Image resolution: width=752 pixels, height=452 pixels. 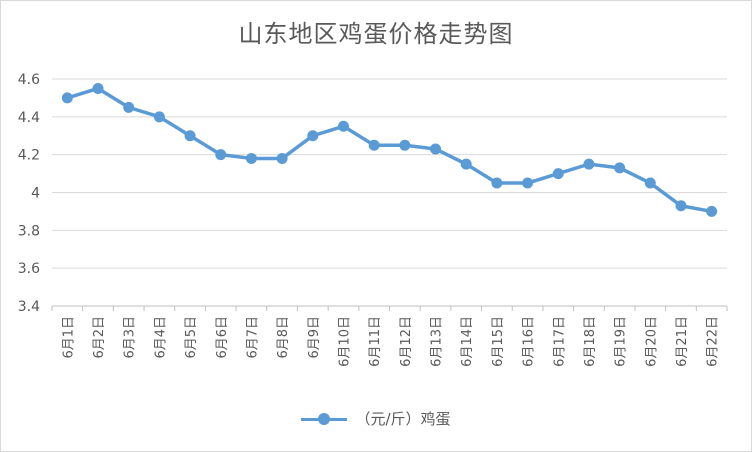 I want to click on y-tick-label: 4.6, so click(x=29, y=80).